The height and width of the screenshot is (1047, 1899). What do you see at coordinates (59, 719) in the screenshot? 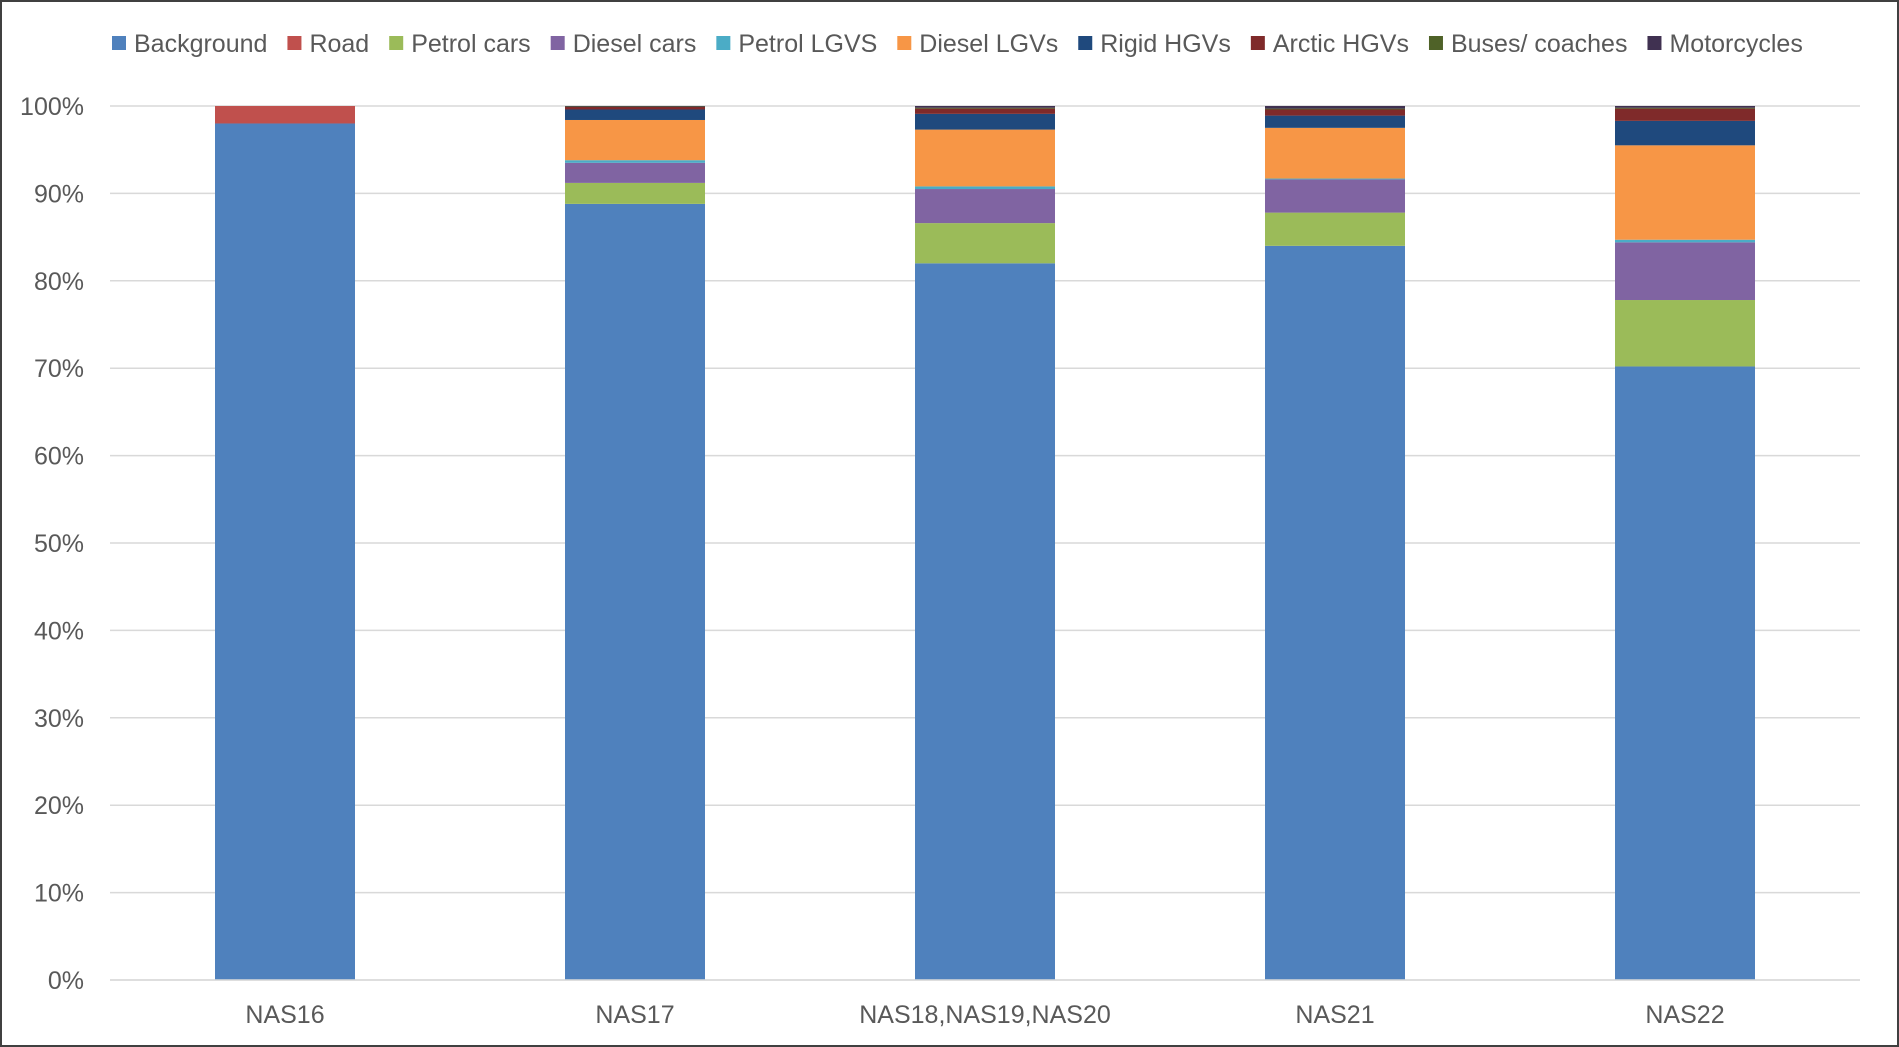
I see `y-tick-label: 30%` at bounding box center [59, 719].